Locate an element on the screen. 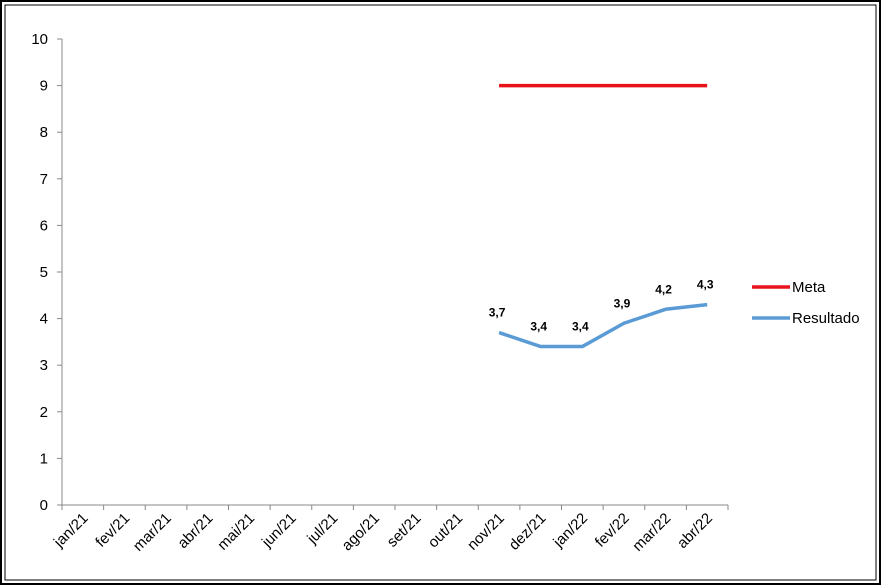 Image resolution: width=881 pixels, height=585 pixels. y-tick-label: 4 is located at coordinates (44, 319).